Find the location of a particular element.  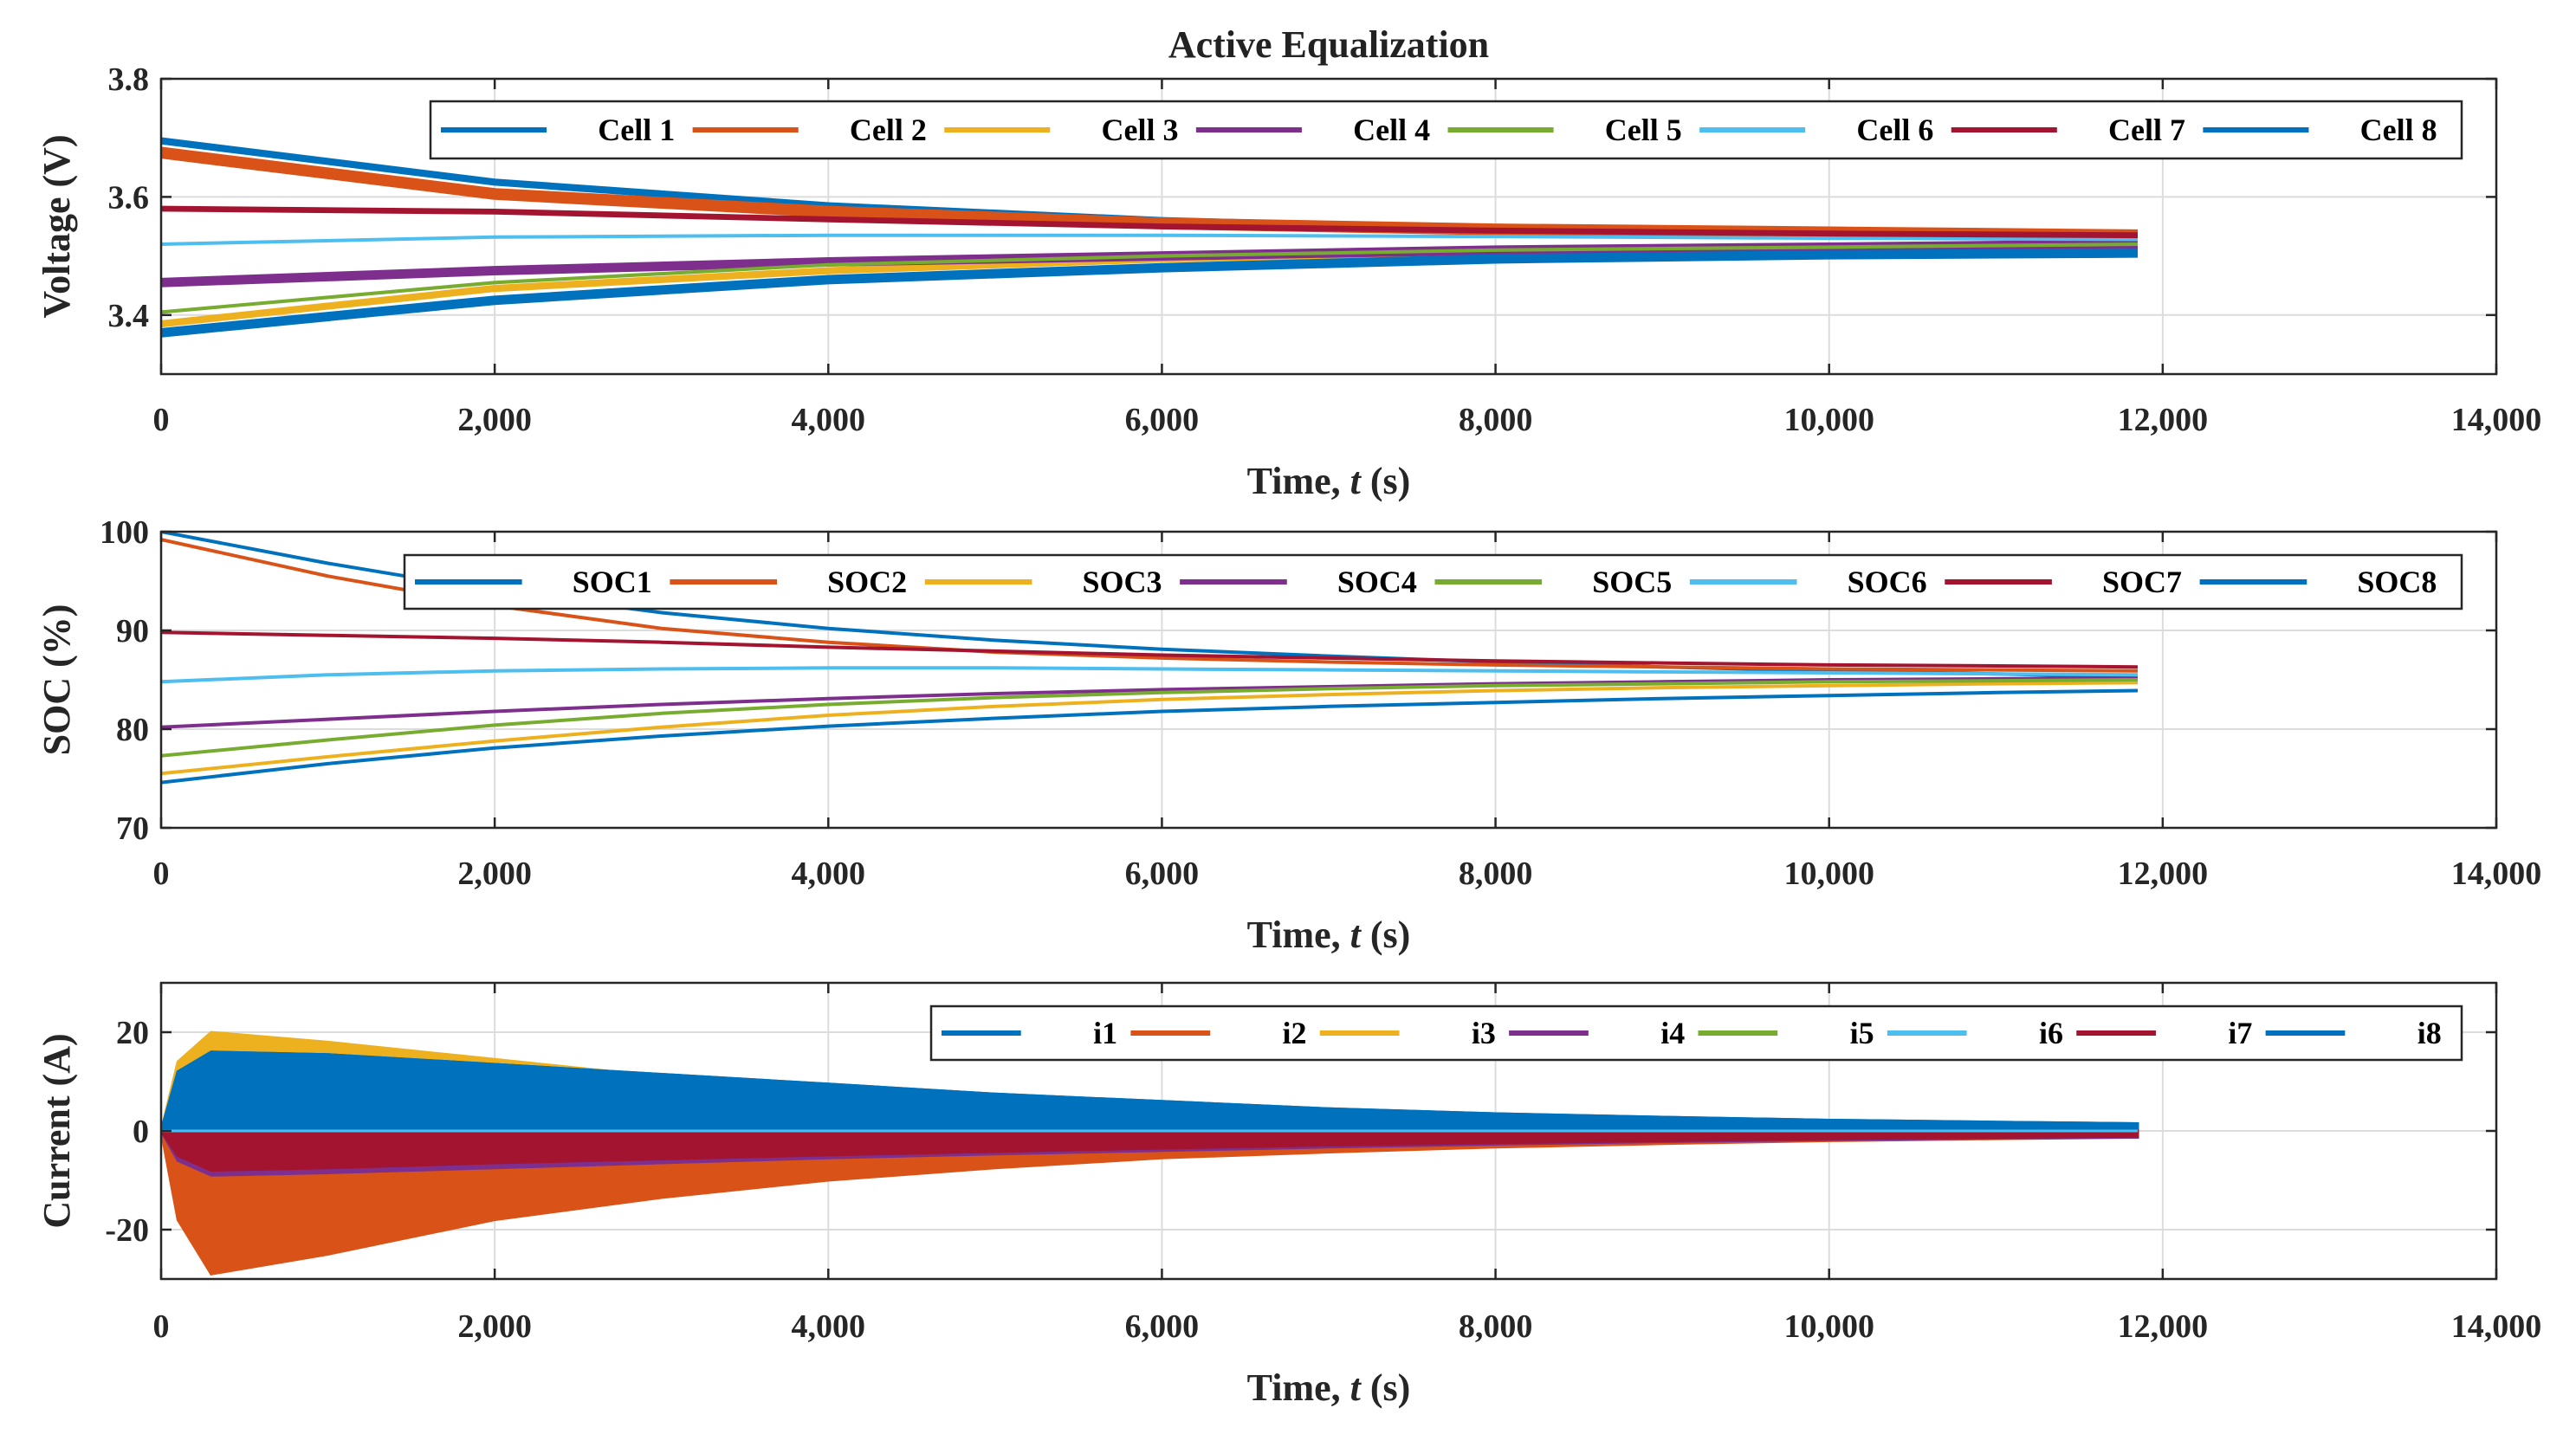

y-tick-label: 3.8 is located at coordinates (129, 79).